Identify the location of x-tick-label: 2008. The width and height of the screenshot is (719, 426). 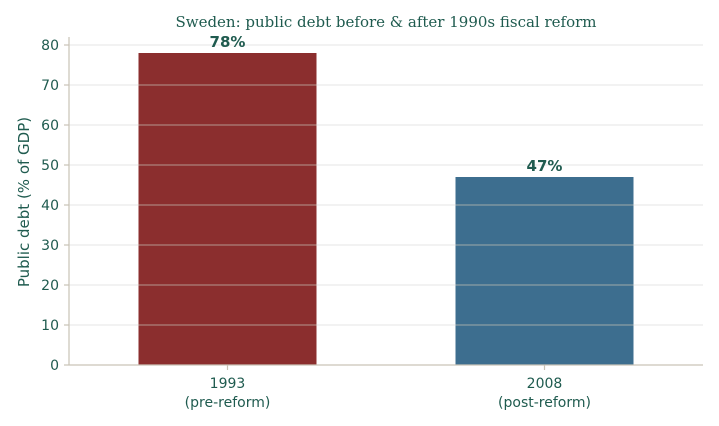
(545, 384).